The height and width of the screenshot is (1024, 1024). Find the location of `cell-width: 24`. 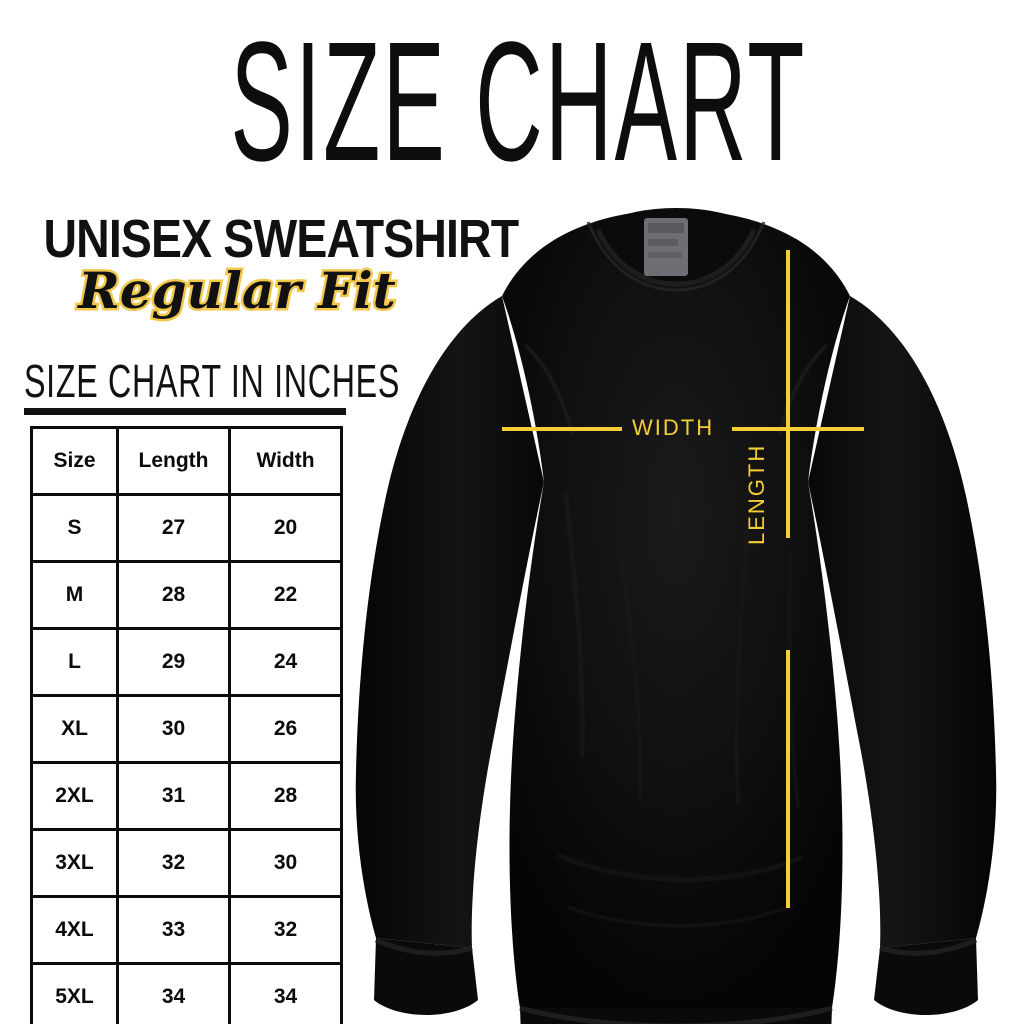

cell-width: 24 is located at coordinates (285, 662).